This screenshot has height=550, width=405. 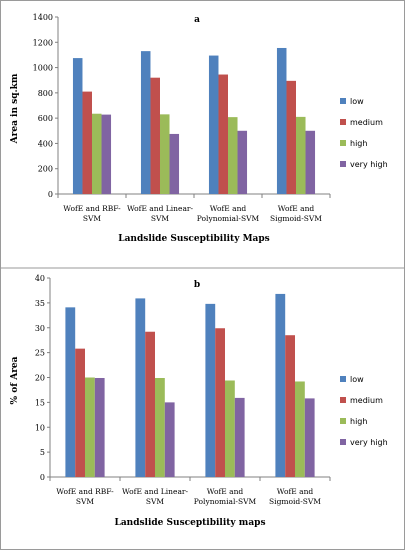 What do you see at coordinates (193, 239) in the screenshot?
I see `x-axis-title: Landslide Susceptibility Maps` at bounding box center [193, 239].